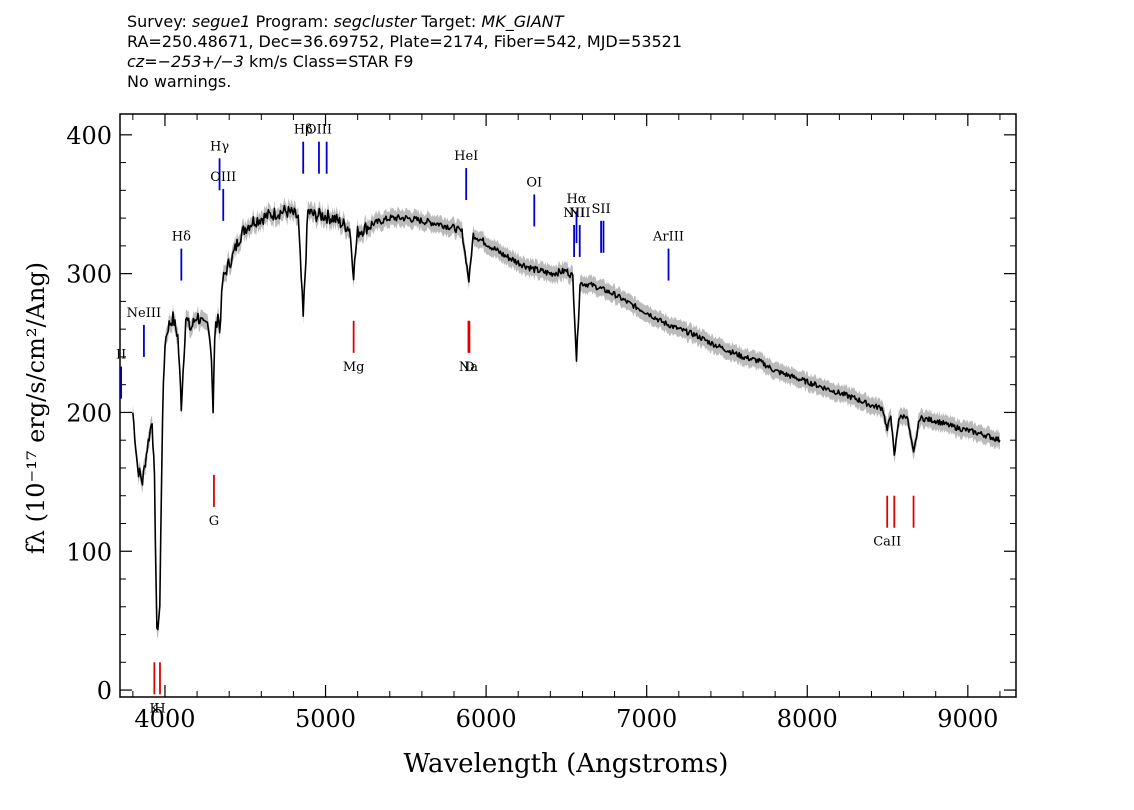 This screenshot has height=810, width=1134. Describe the element at coordinates (303, 130) in the screenshot. I see `emission-line-label: Hβ` at that location.